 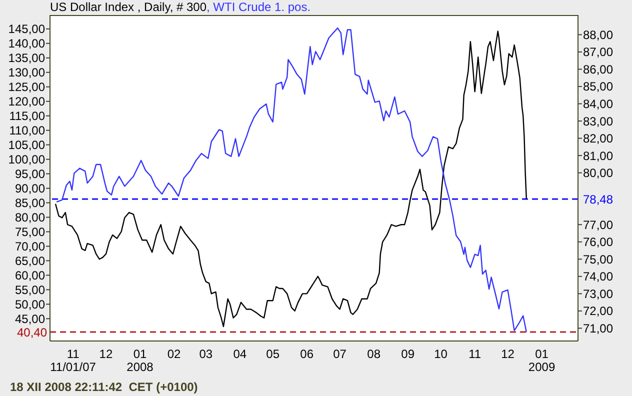 I want to click on y2-tick-label: 86,00, so click(x=598, y=69).